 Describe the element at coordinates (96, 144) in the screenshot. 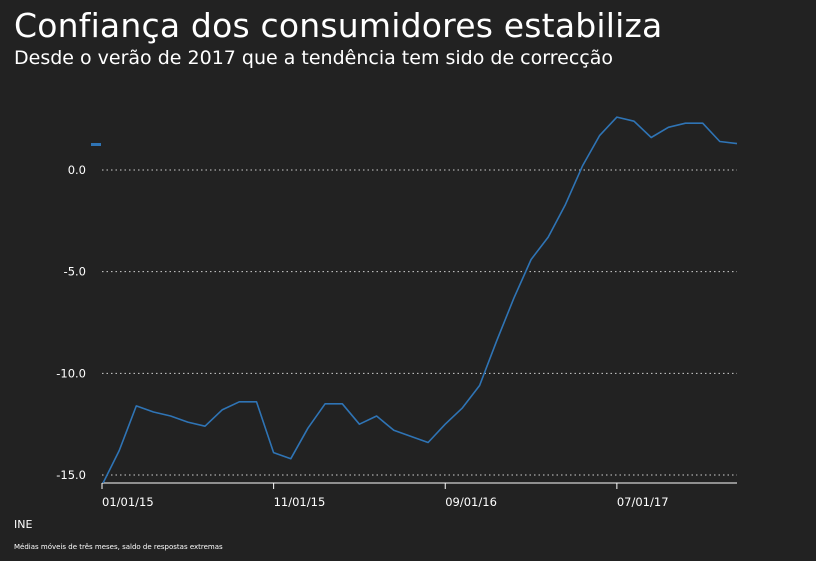

I see `legend-swatch` at that location.